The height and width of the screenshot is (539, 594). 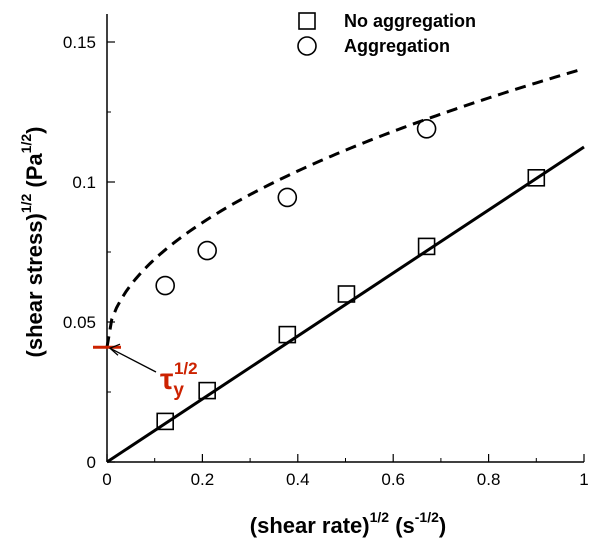 I want to click on x-tick-label: 0.2, so click(x=203, y=479).